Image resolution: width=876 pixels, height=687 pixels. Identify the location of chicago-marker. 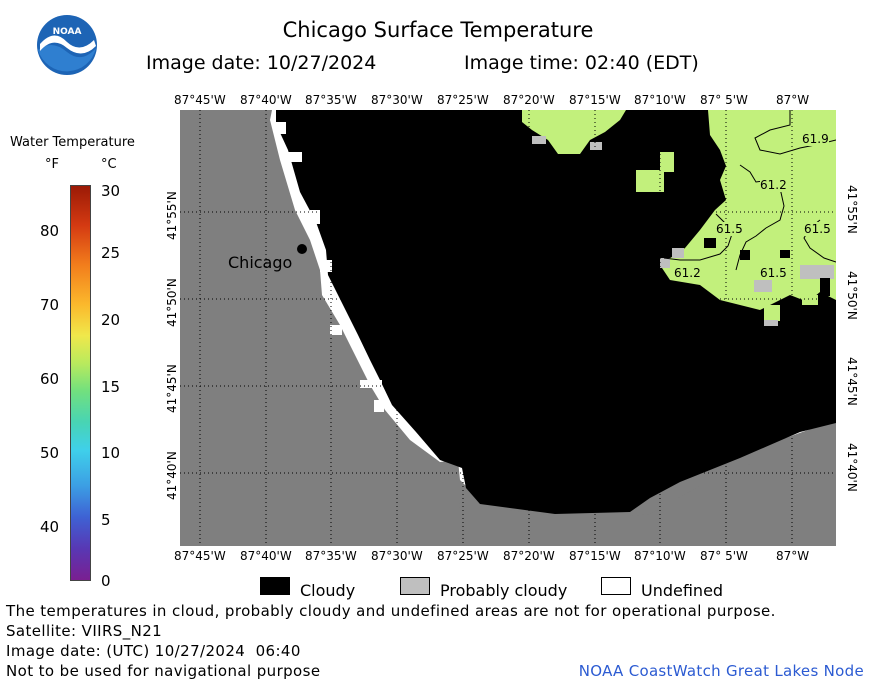
(302, 249).